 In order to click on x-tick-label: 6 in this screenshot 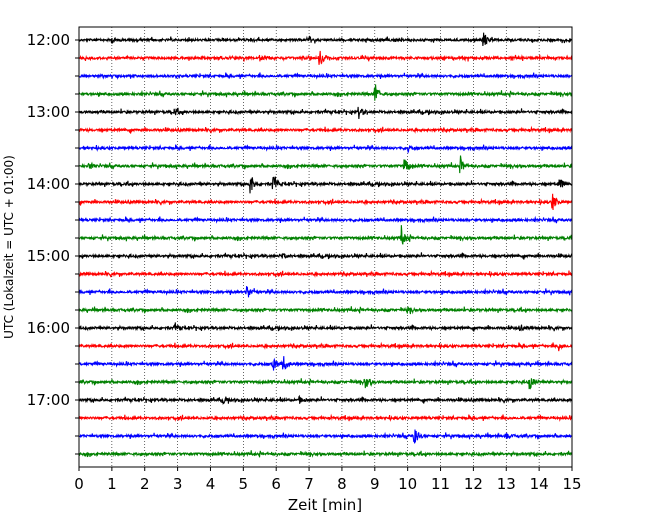, I will do `click(276, 484)`.